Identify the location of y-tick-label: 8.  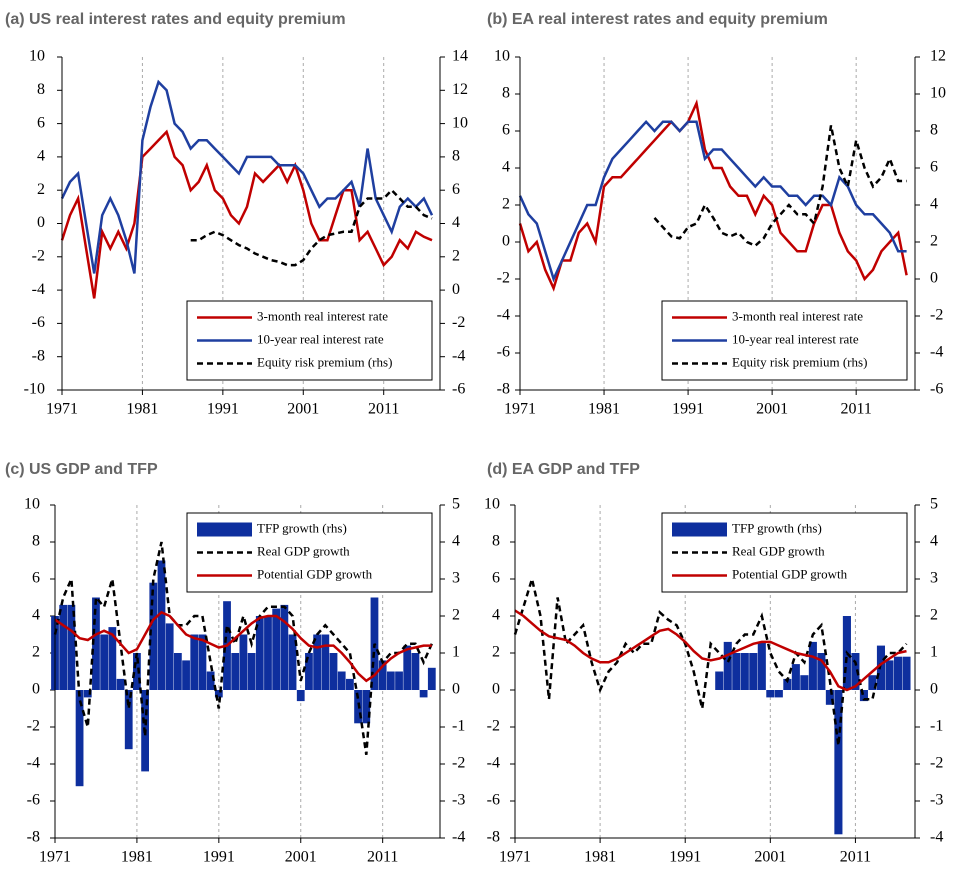
(496, 541).